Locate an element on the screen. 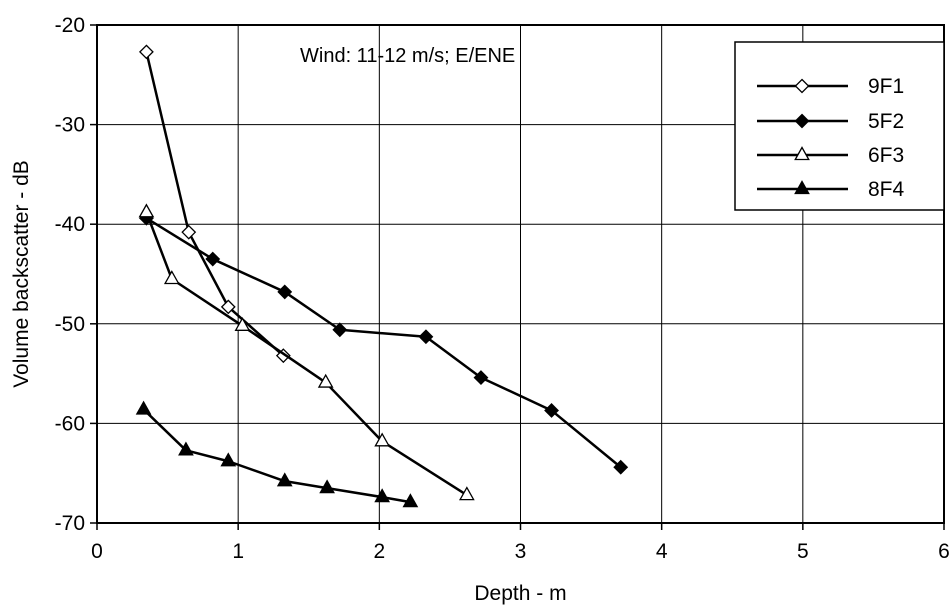 The width and height of the screenshot is (950, 612). legend-label: 8F4 is located at coordinates (886, 189).